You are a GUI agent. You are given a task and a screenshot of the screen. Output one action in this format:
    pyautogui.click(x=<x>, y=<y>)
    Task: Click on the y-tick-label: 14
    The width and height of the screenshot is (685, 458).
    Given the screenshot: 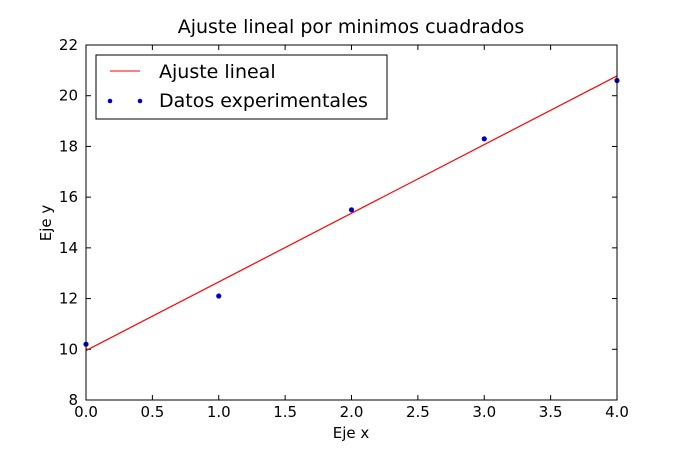 What is the action you would take?
    pyautogui.click(x=68, y=248)
    